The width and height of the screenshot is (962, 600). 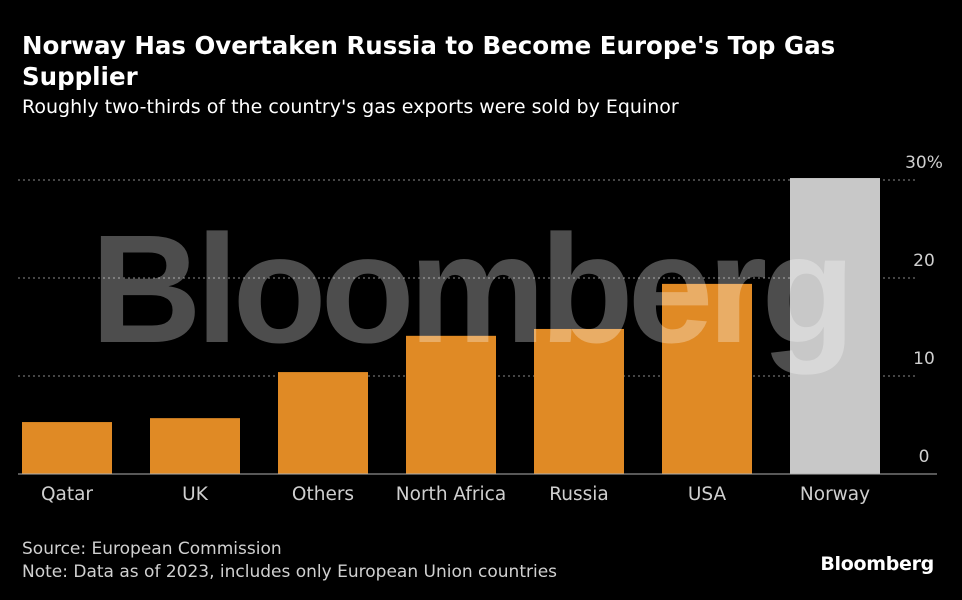 I want to click on y-tick-label: 20, so click(x=924, y=261).